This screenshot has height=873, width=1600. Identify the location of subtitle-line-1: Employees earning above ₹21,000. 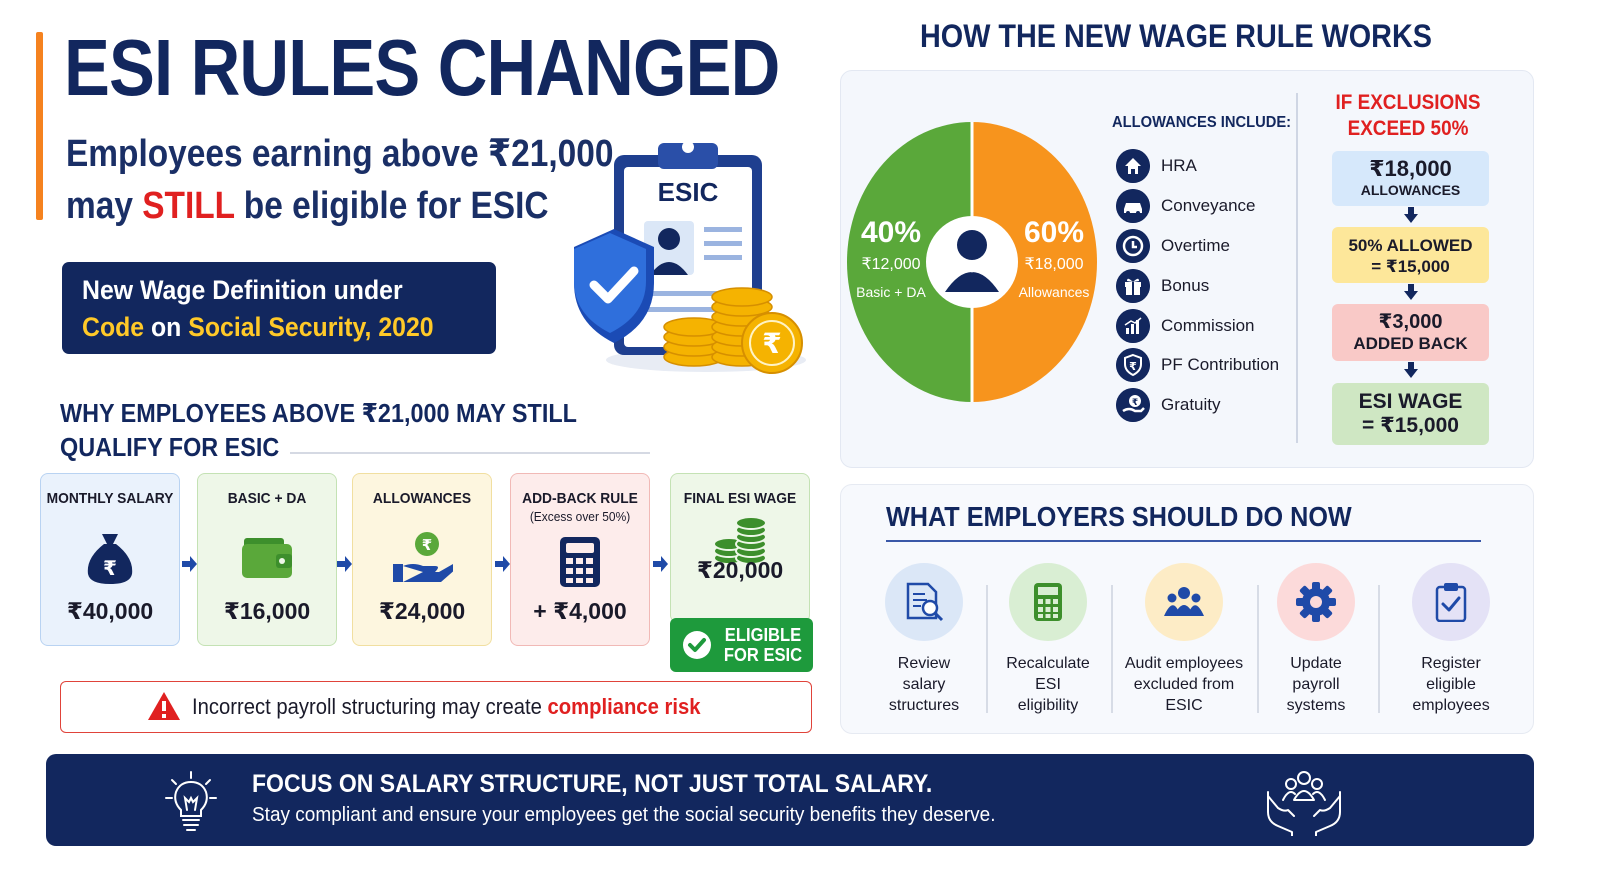
(340, 154).